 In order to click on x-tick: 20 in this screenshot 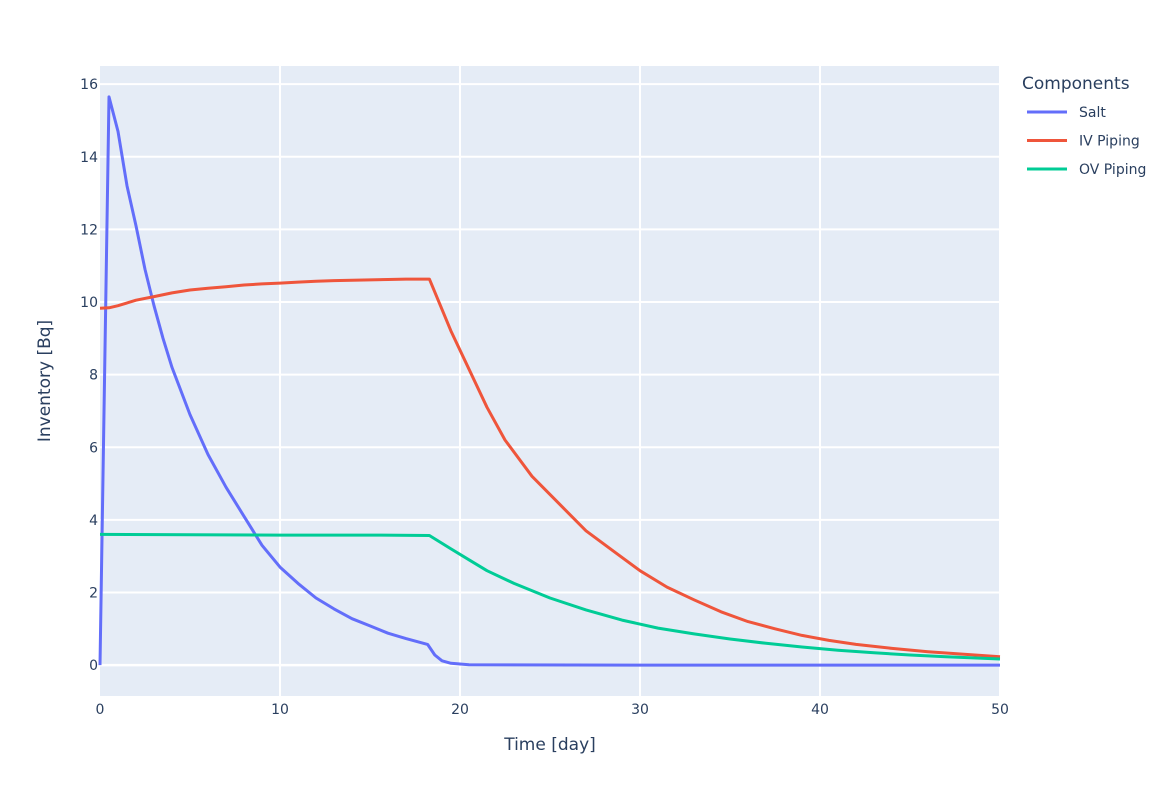, I will do `click(460, 710)`.